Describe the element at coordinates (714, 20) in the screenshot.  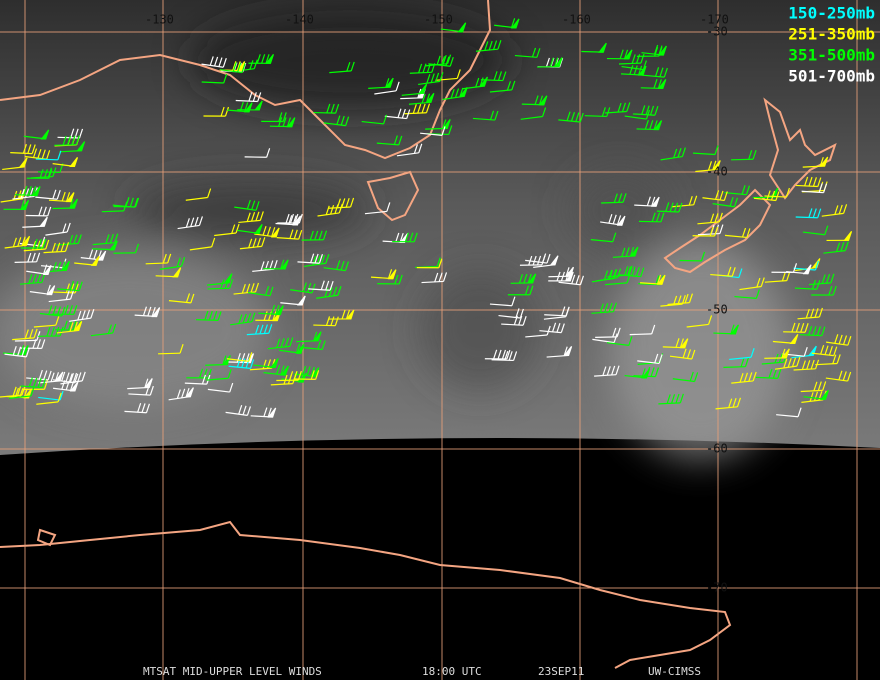
I see `lon-label: -170` at that location.